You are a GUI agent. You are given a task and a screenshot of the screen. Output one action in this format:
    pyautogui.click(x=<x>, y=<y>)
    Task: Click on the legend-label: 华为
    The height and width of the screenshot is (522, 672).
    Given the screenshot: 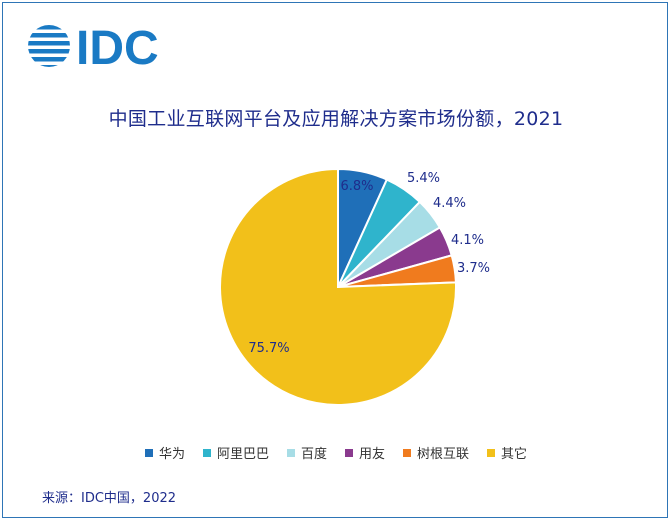 What is the action you would take?
    pyautogui.click(x=171, y=454)
    